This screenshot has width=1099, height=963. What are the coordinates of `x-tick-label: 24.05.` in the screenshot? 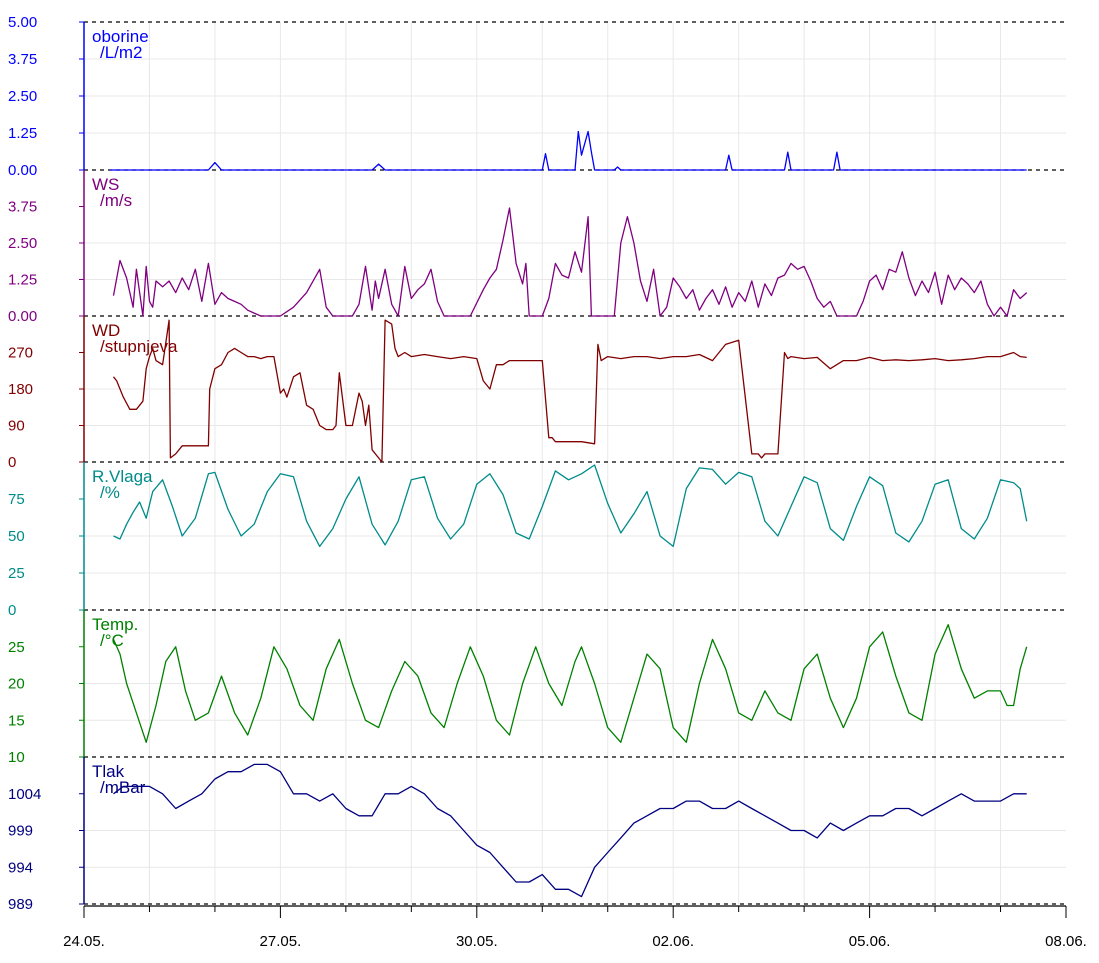 It's located at (84, 941).